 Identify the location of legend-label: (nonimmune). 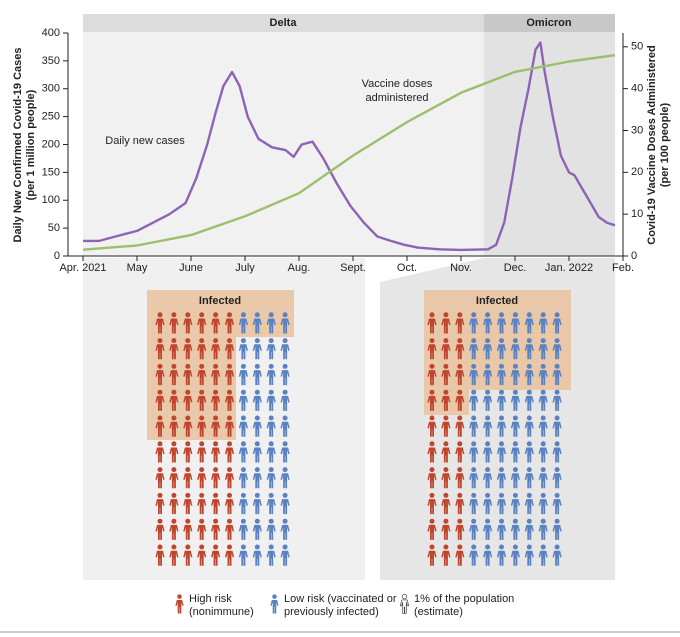
(221, 612).